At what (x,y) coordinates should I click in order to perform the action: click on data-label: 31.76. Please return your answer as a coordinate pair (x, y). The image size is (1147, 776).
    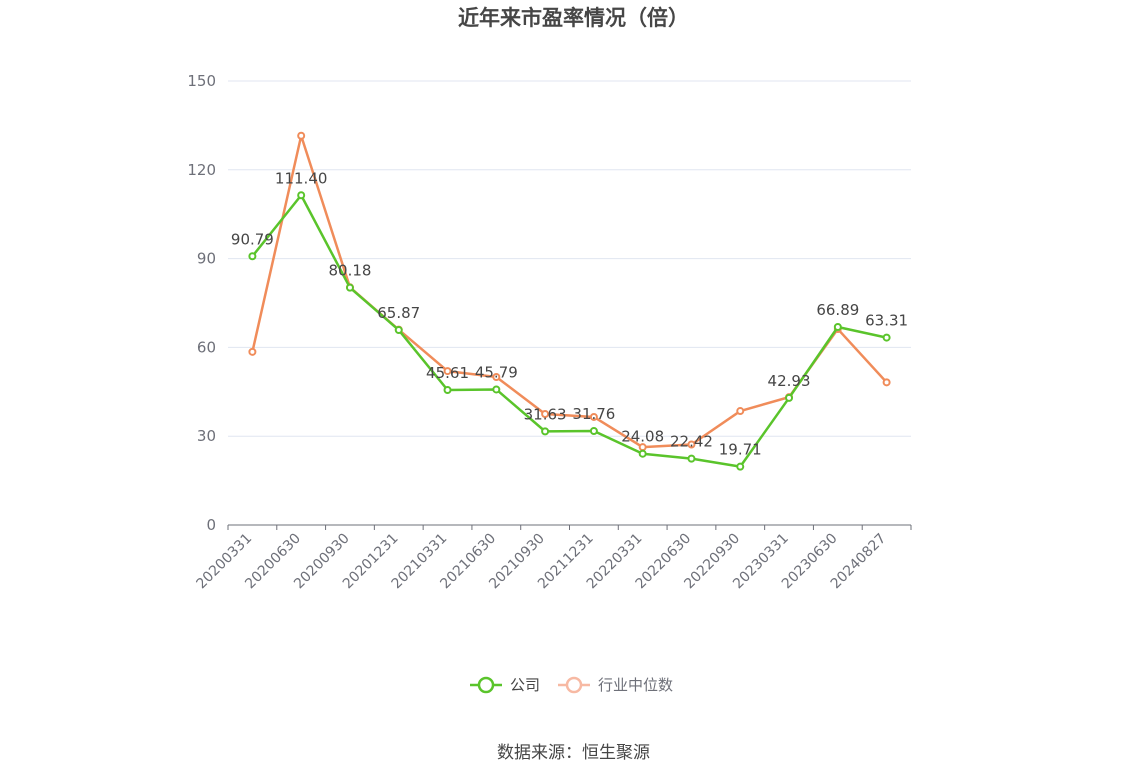
    Looking at the image, I should click on (593, 414).